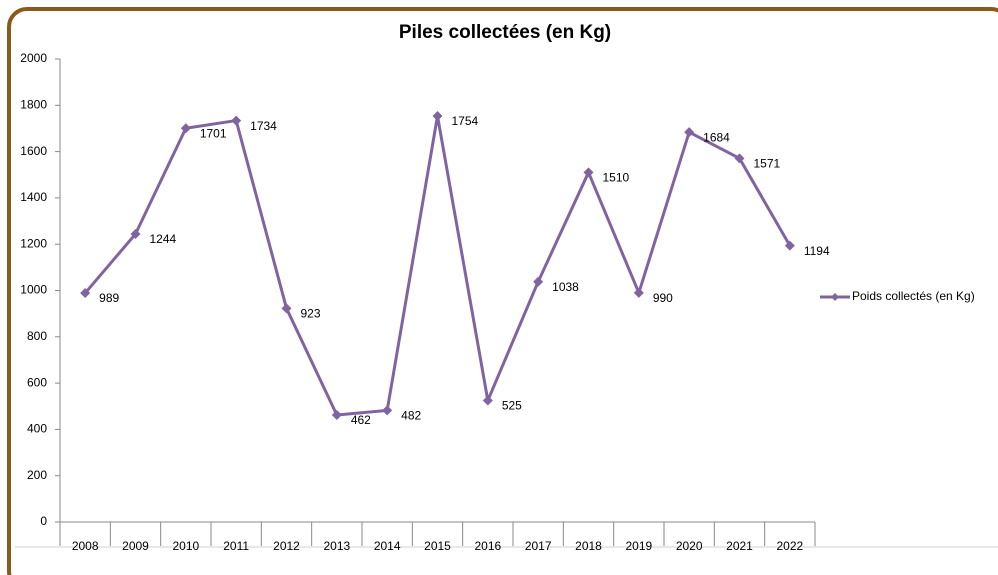 The width and height of the screenshot is (998, 575). I want to click on x-tick-label: 2013, so click(336, 546).